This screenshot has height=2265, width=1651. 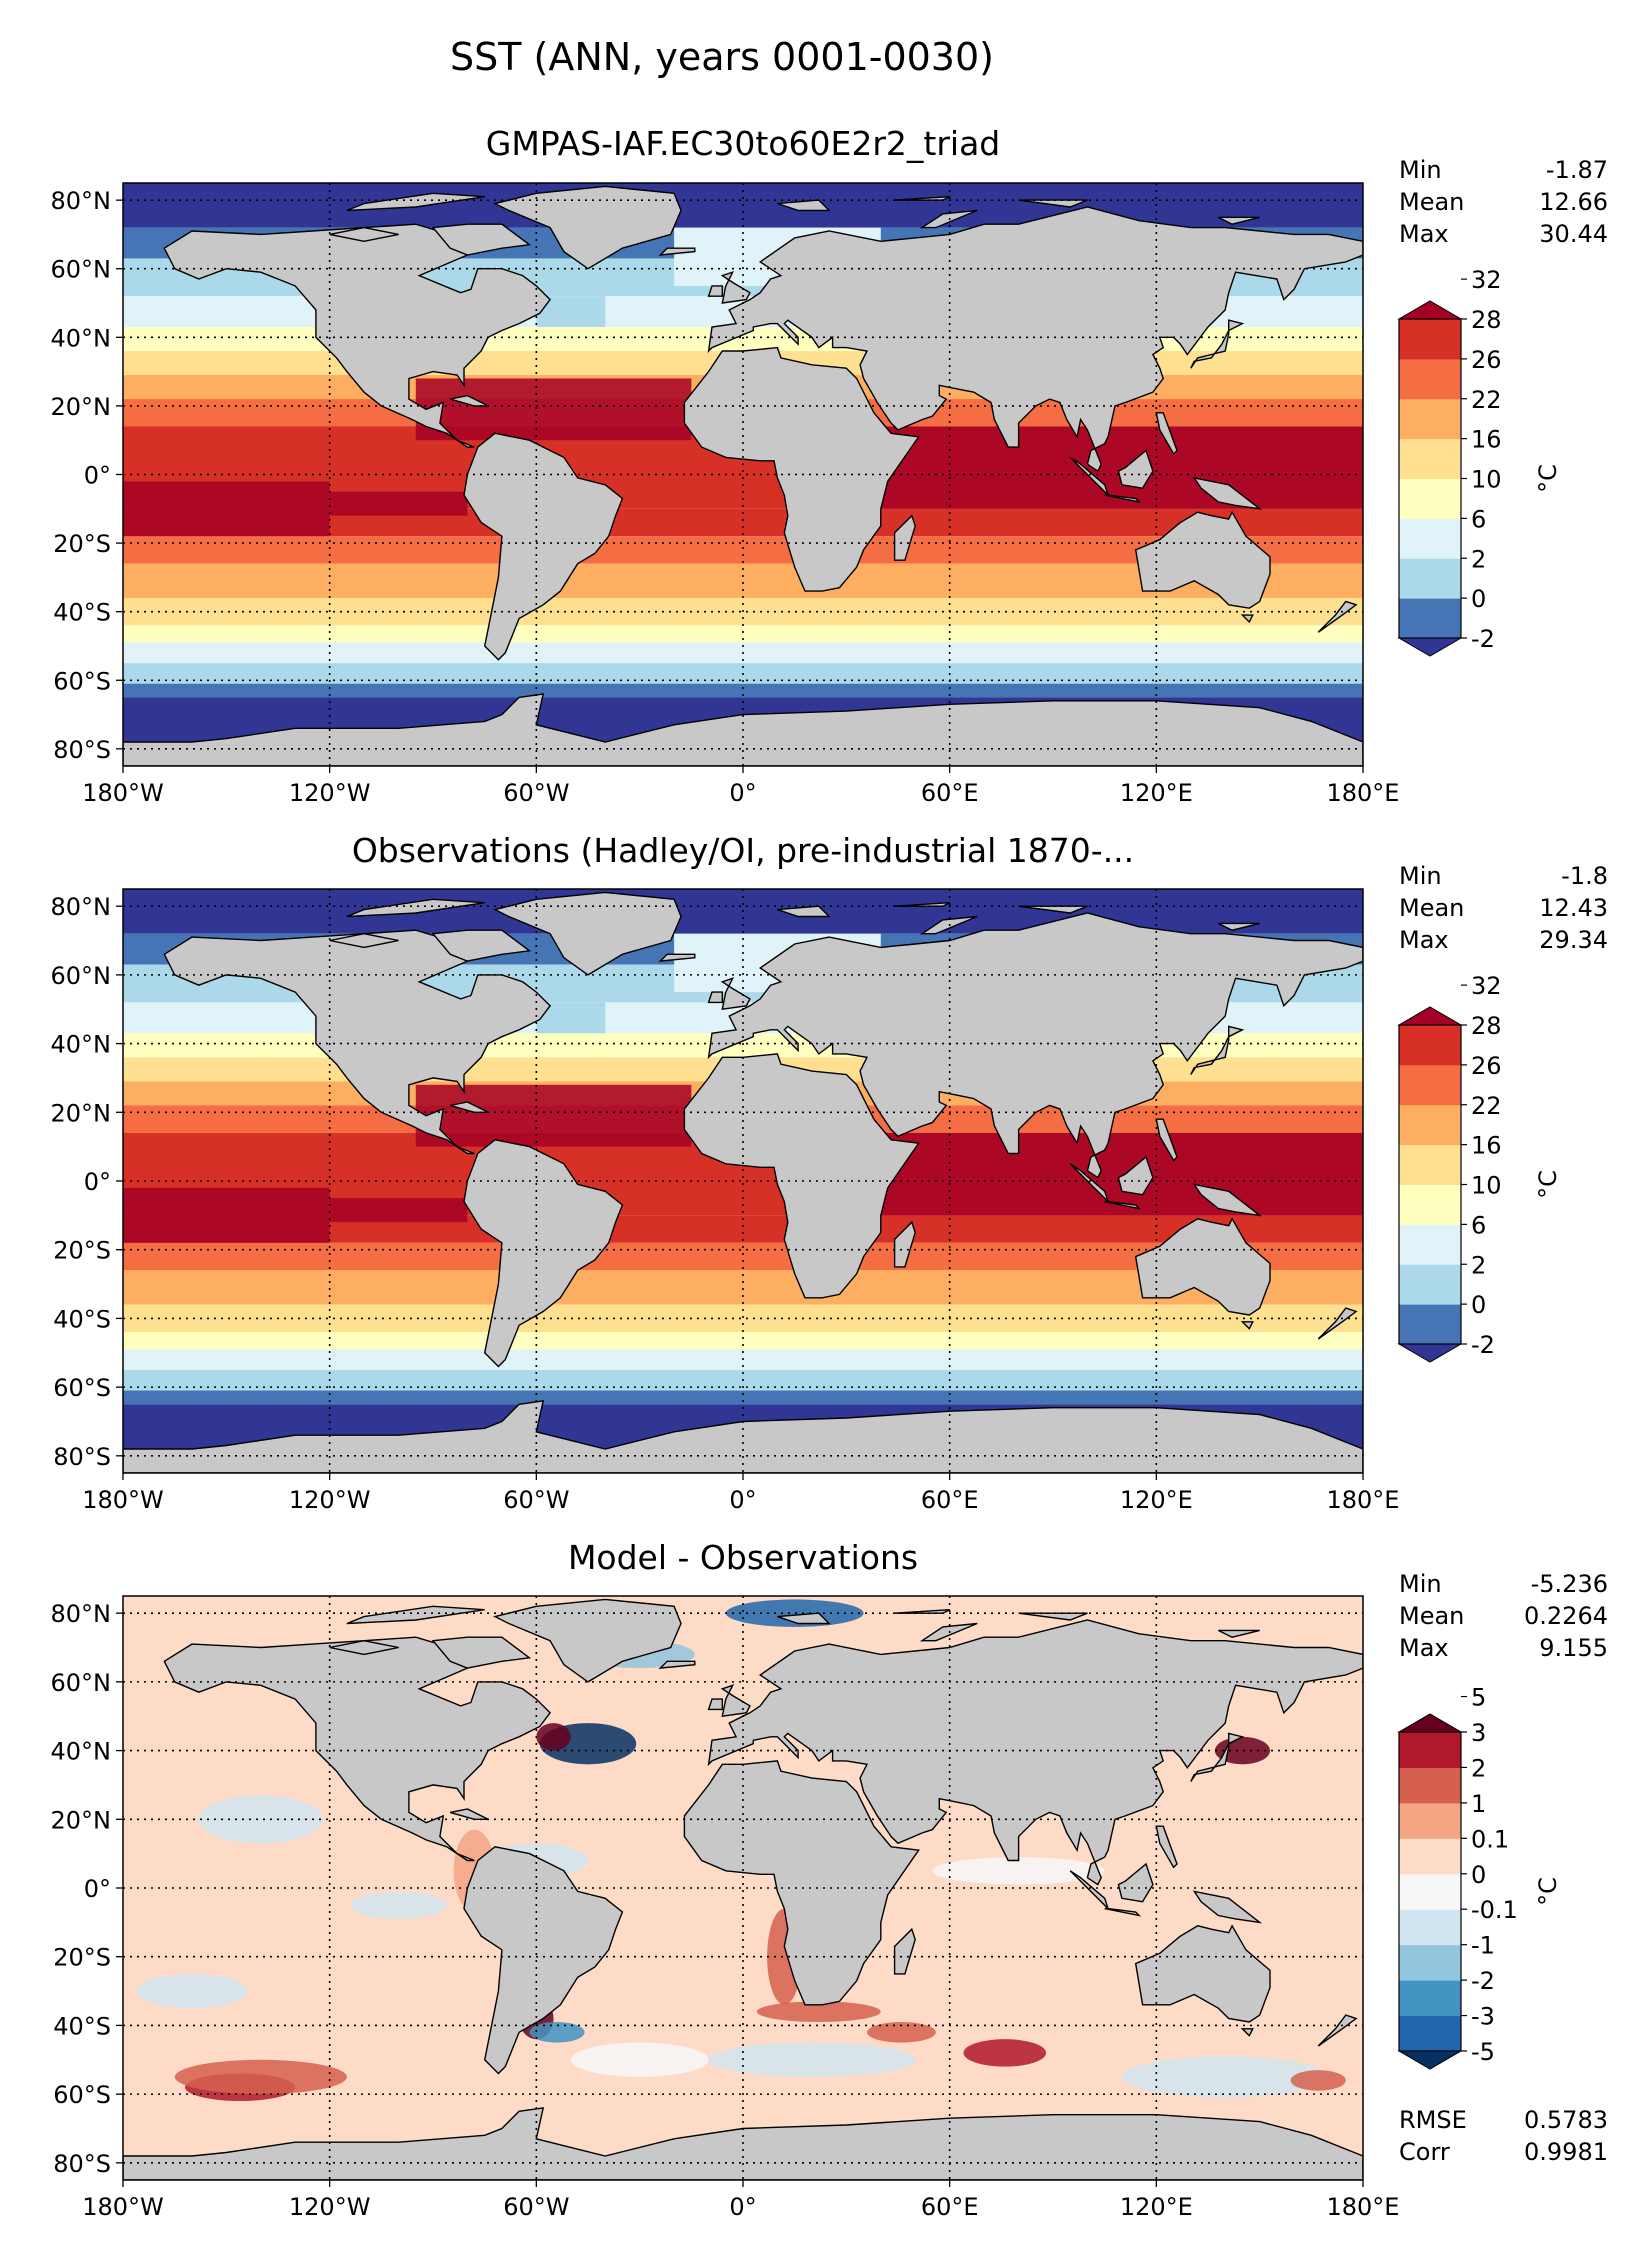 What do you see at coordinates (742, 793) in the screenshot?
I see `x-tick-label: 0°` at bounding box center [742, 793].